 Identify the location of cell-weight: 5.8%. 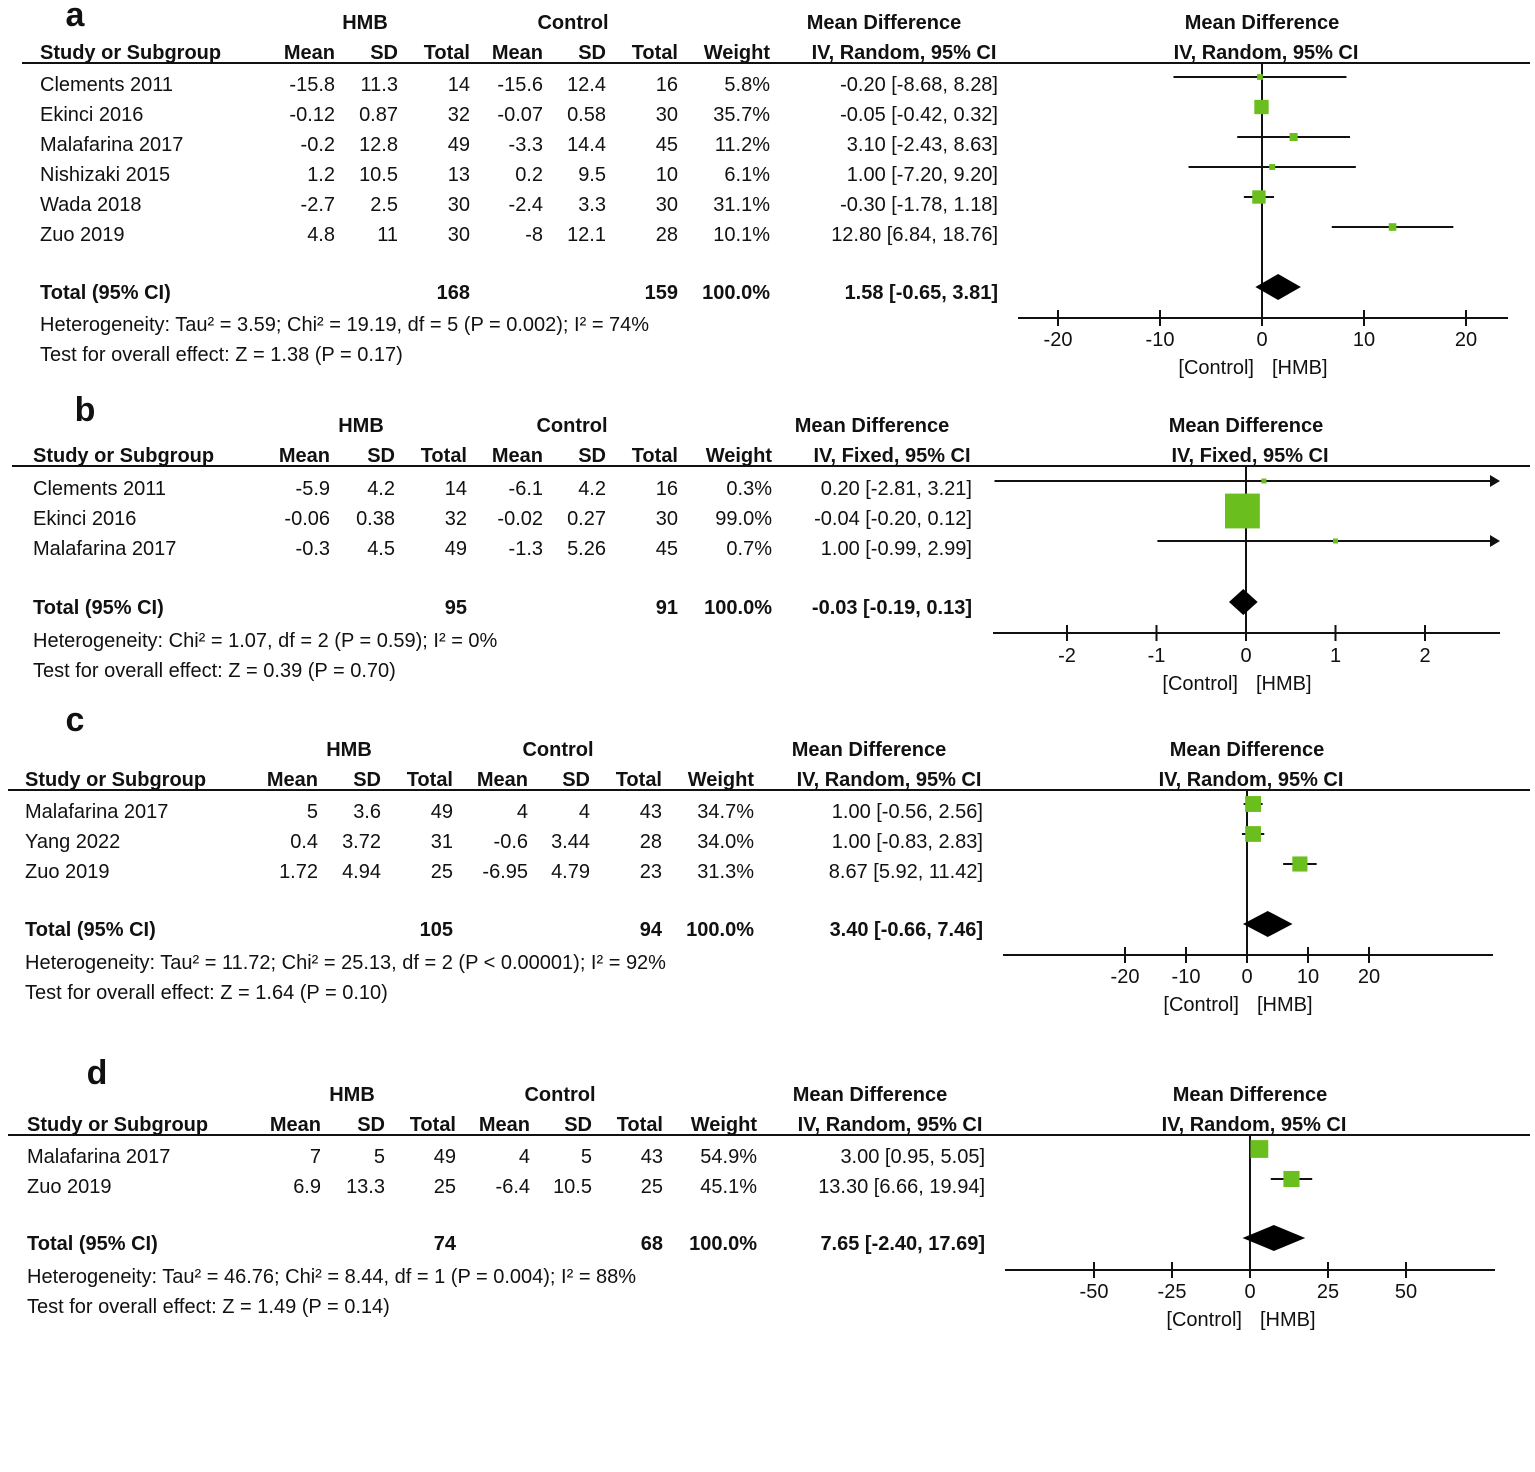
(747, 85).